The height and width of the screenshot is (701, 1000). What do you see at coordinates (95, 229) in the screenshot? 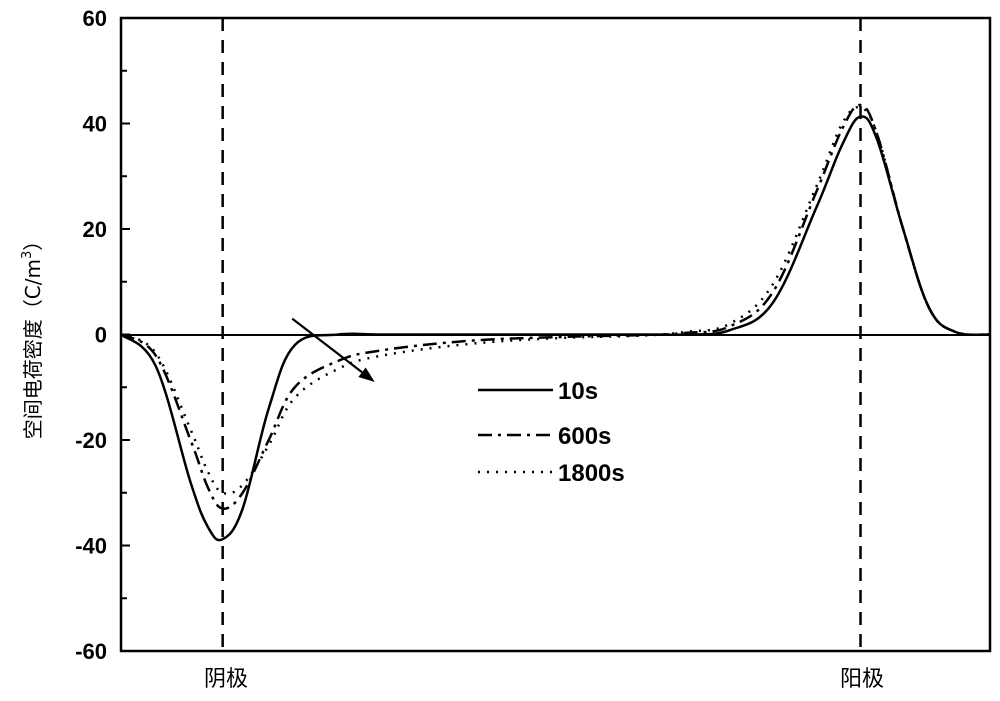
I see `y-tick-label: 20` at bounding box center [95, 229].